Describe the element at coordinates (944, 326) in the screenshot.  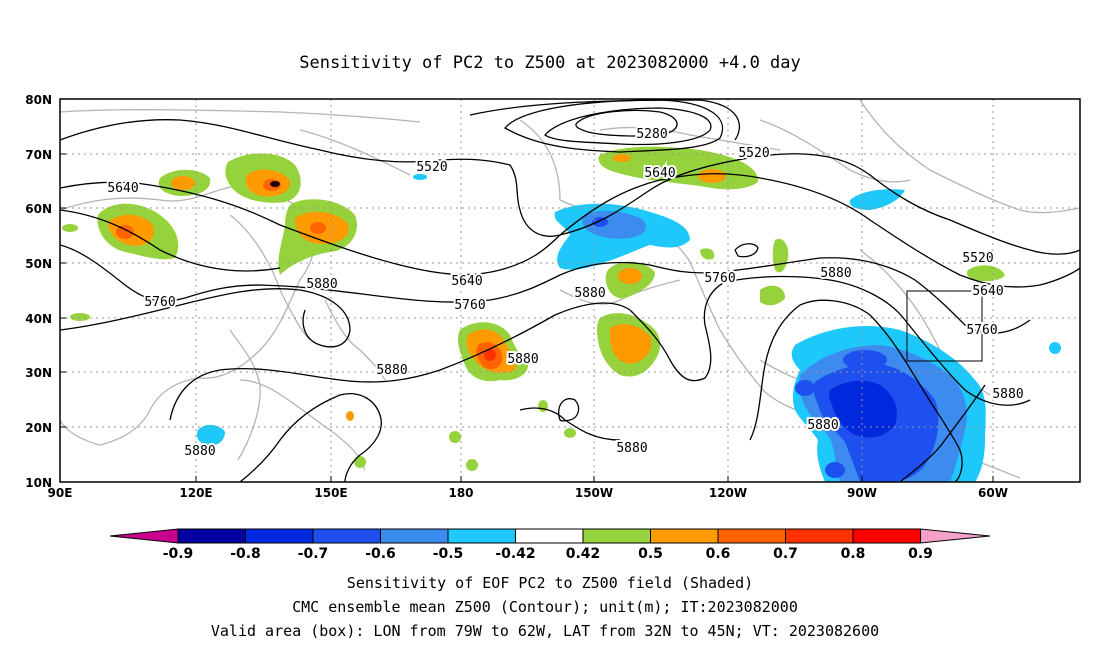
I see `valid-area-box` at that location.